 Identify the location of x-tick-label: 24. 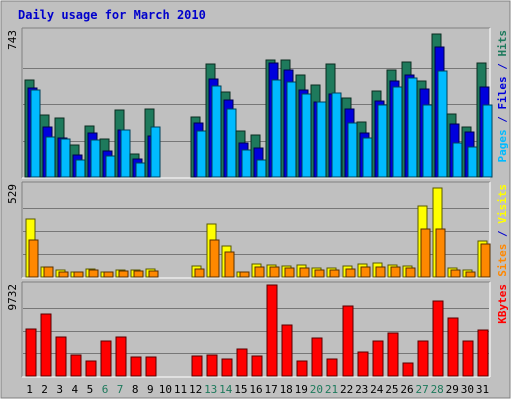
(377, 389).